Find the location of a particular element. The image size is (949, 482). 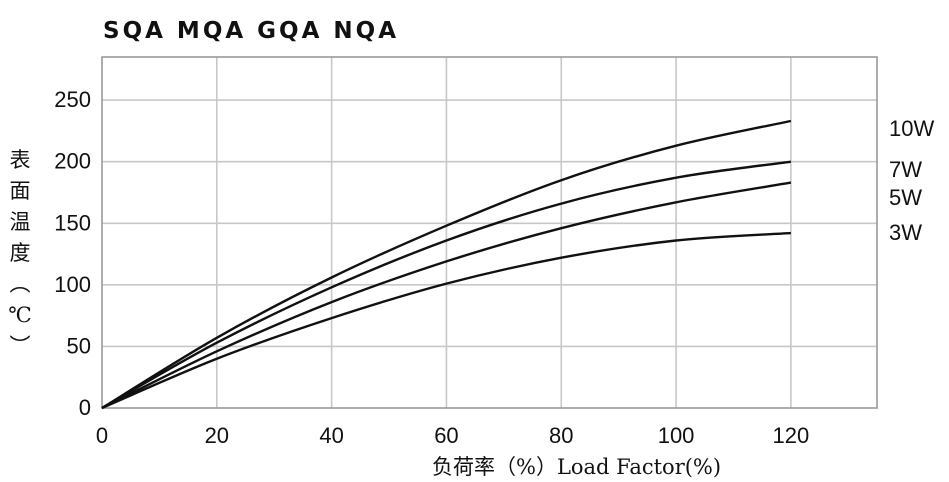

y-tick-label: 200 is located at coordinates (72, 161).